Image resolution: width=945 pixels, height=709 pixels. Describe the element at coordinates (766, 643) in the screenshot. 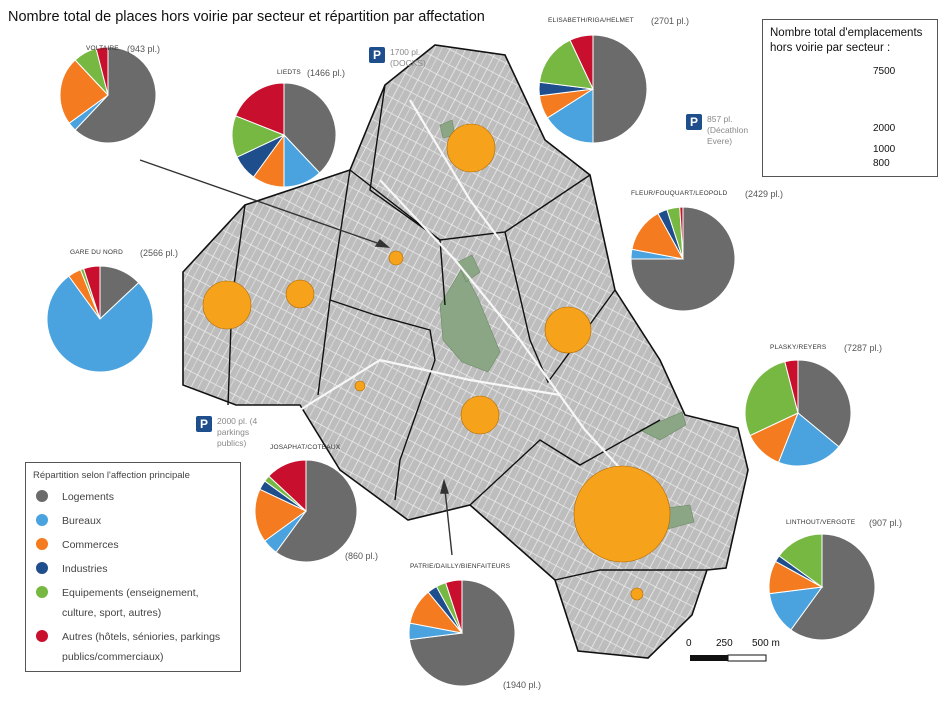

I see `scale-label-500: 500 m` at that location.